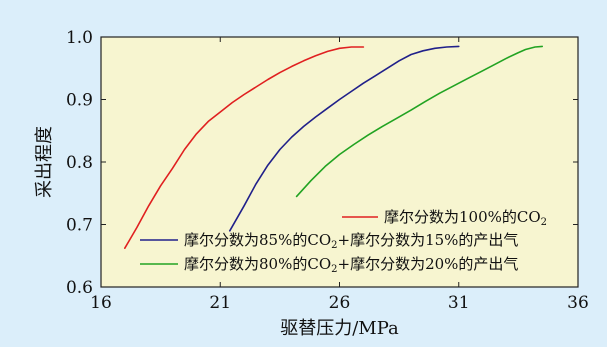  I want to click on x-tick-label: 21, so click(220, 303).